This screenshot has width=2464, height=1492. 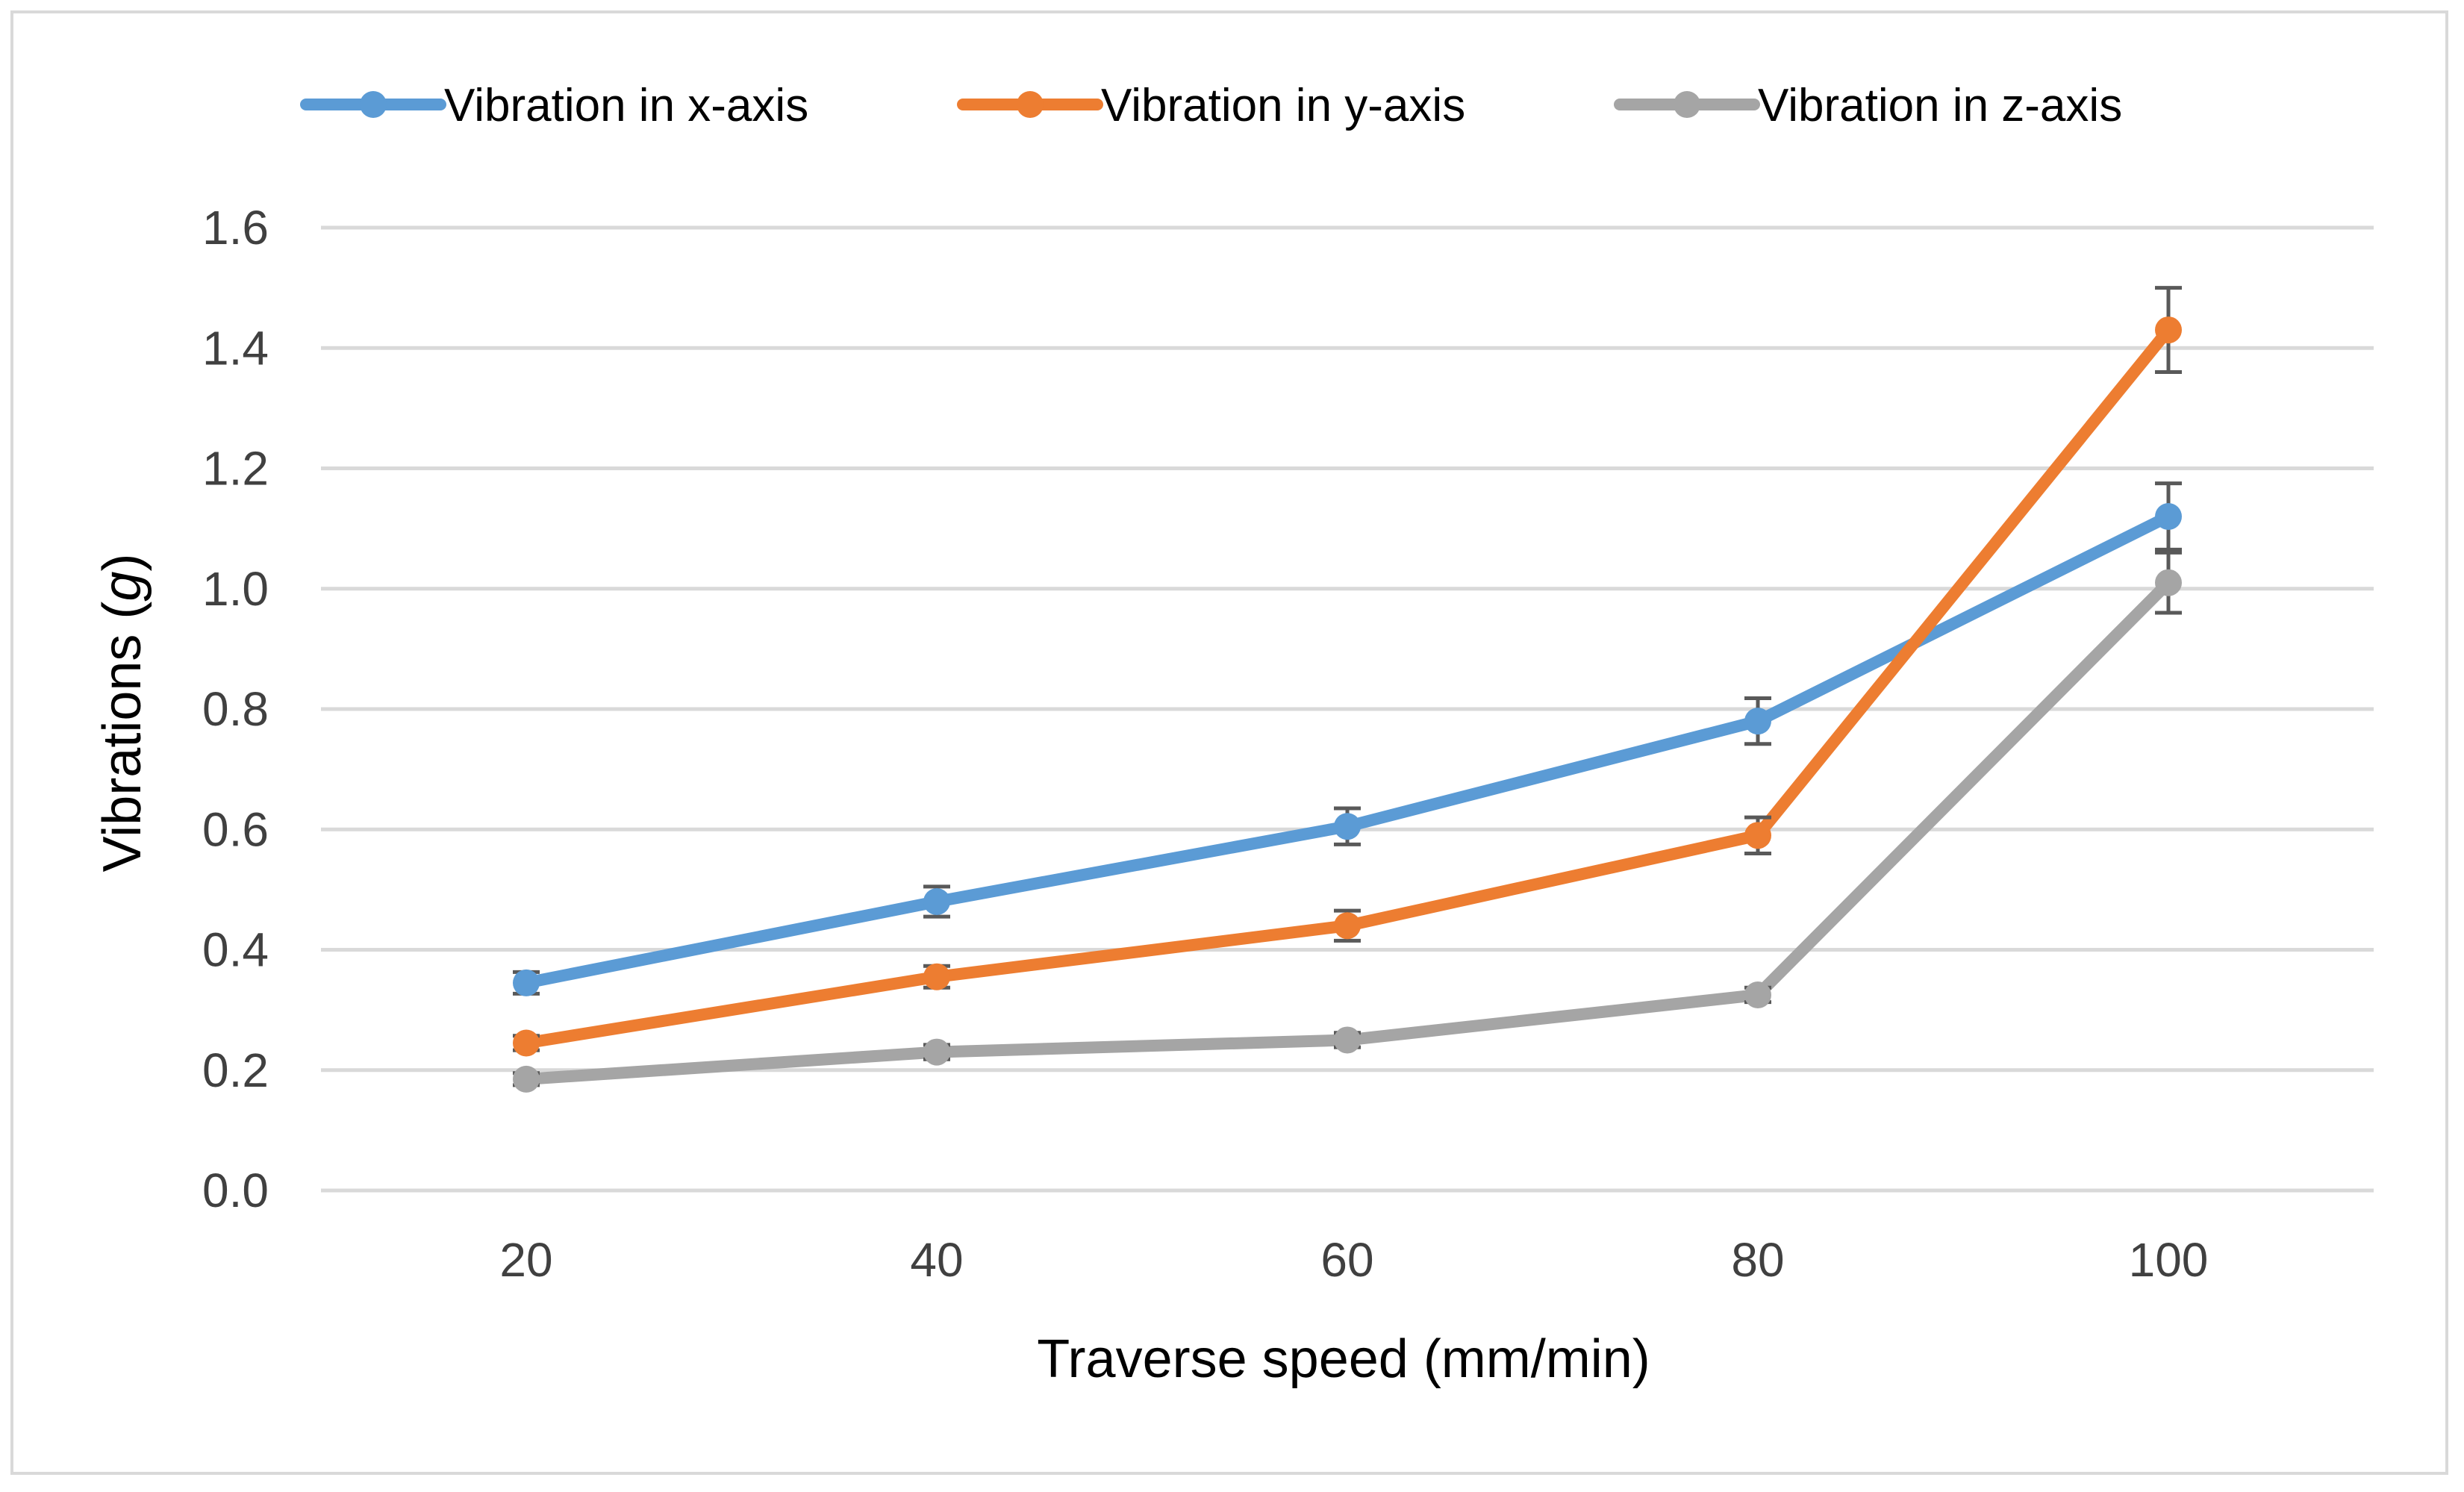 What do you see at coordinates (937, 1260) in the screenshot?
I see `x-tick-label: 40` at bounding box center [937, 1260].